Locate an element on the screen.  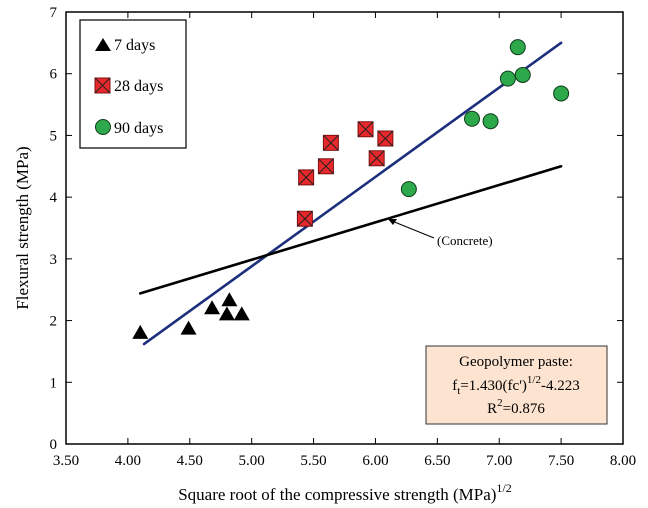
equation-formula: ft=1.430(fc')1/2-4.223 is located at coordinates (515, 385).